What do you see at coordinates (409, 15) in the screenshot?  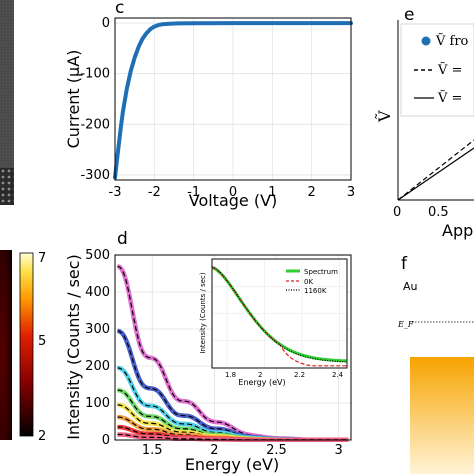 I see `panel-letter-e: e` at bounding box center [409, 15].